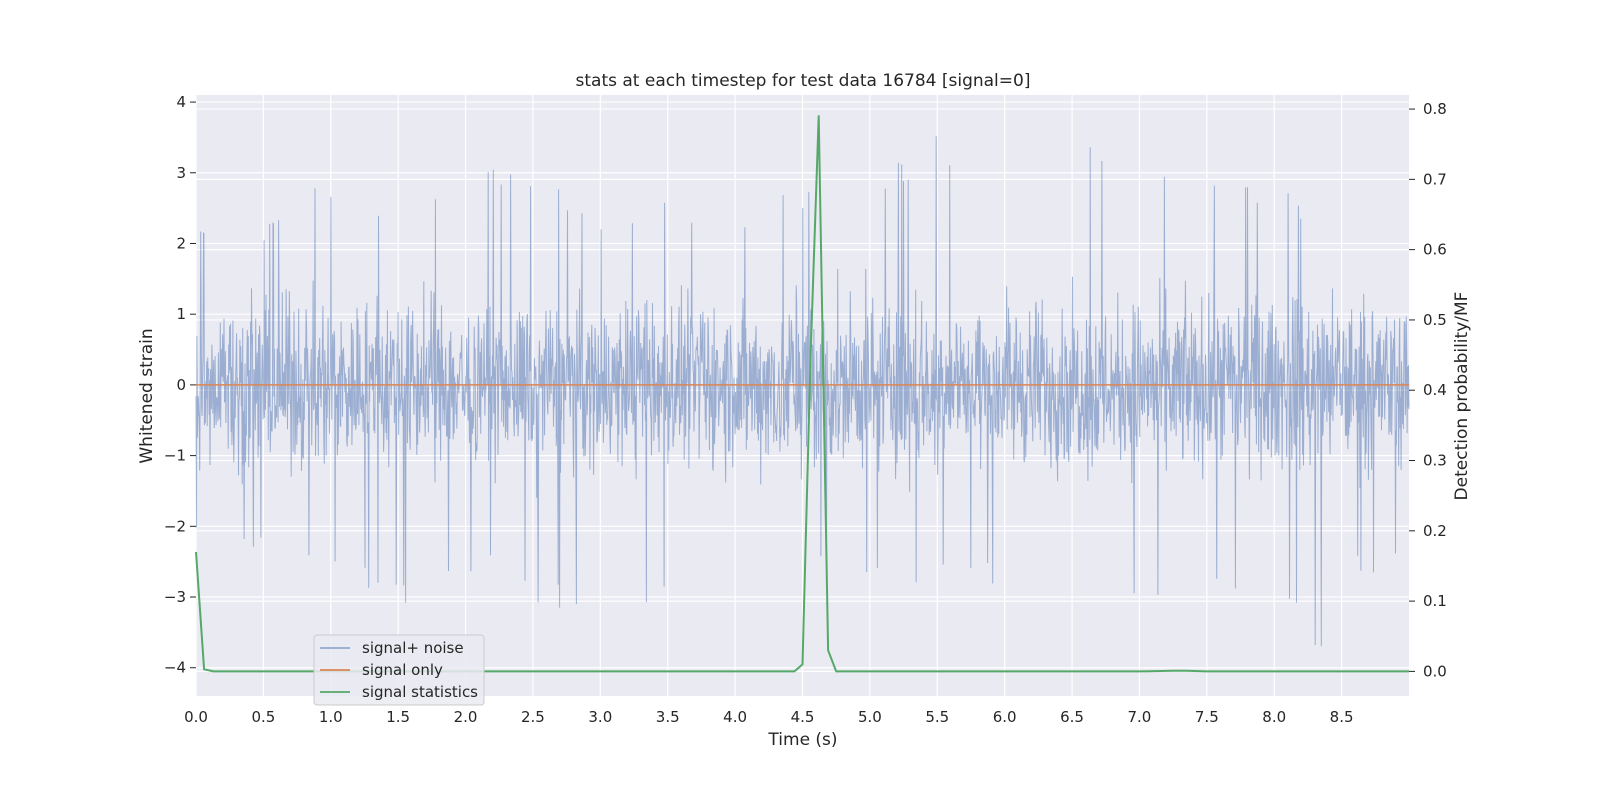 This screenshot has height=800, width=1600. What do you see at coordinates (870, 717) in the screenshot?
I see `x-tick-label: 5.0` at bounding box center [870, 717].